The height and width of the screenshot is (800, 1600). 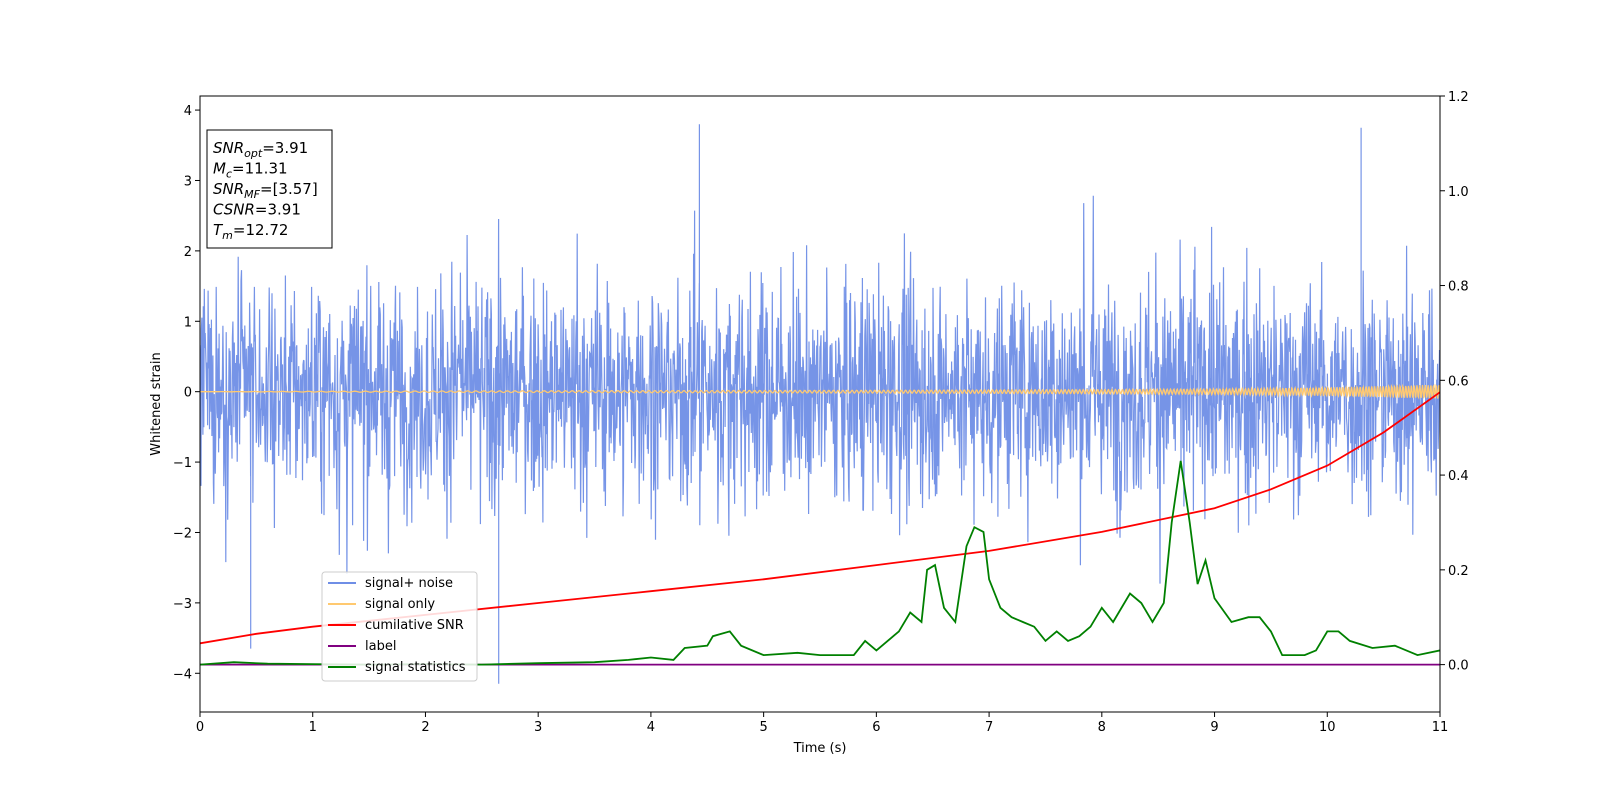 What do you see at coordinates (1458, 192) in the screenshot?
I see `y2-tick-label: 1.0` at bounding box center [1458, 192].